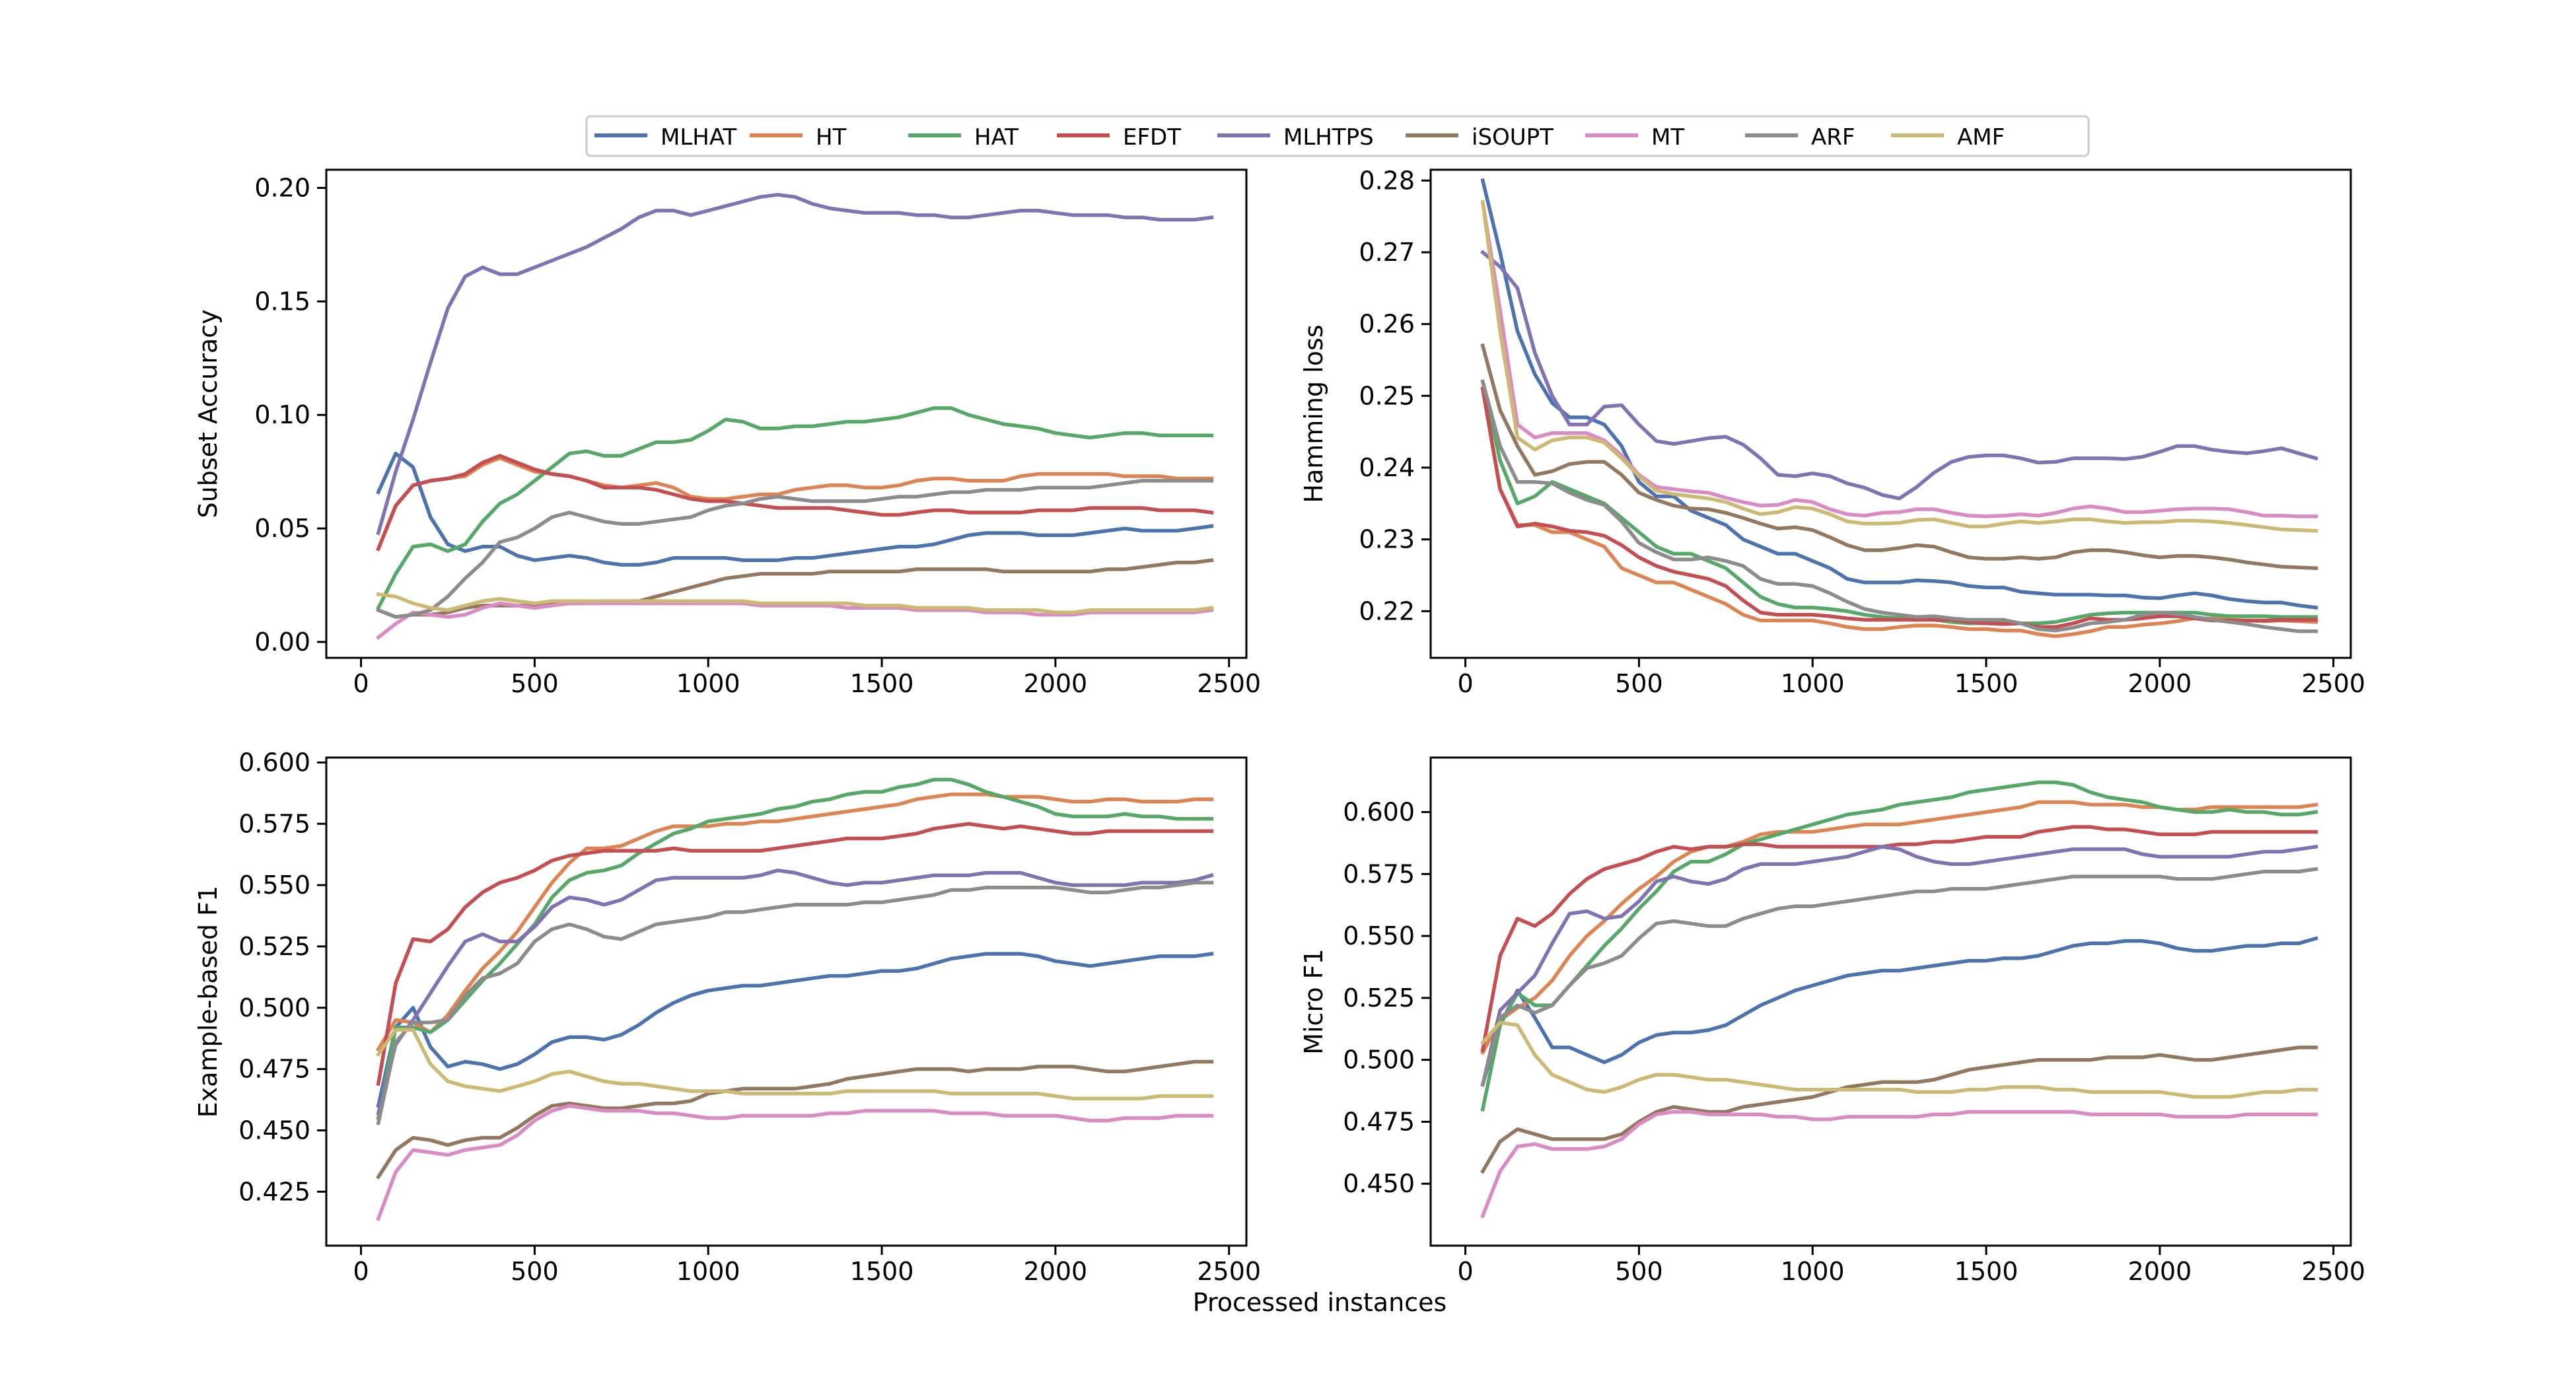 The width and height of the screenshot is (2576, 1387). Describe the element at coordinates (1981, 137) in the screenshot. I see `legend-label-amf: AMF` at that location.